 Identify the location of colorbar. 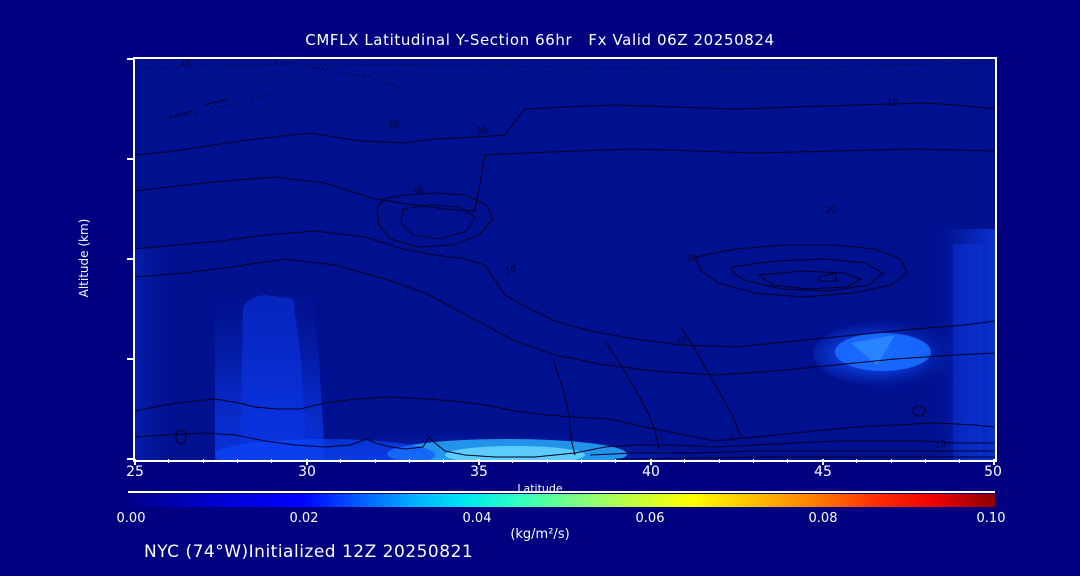
(561, 499).